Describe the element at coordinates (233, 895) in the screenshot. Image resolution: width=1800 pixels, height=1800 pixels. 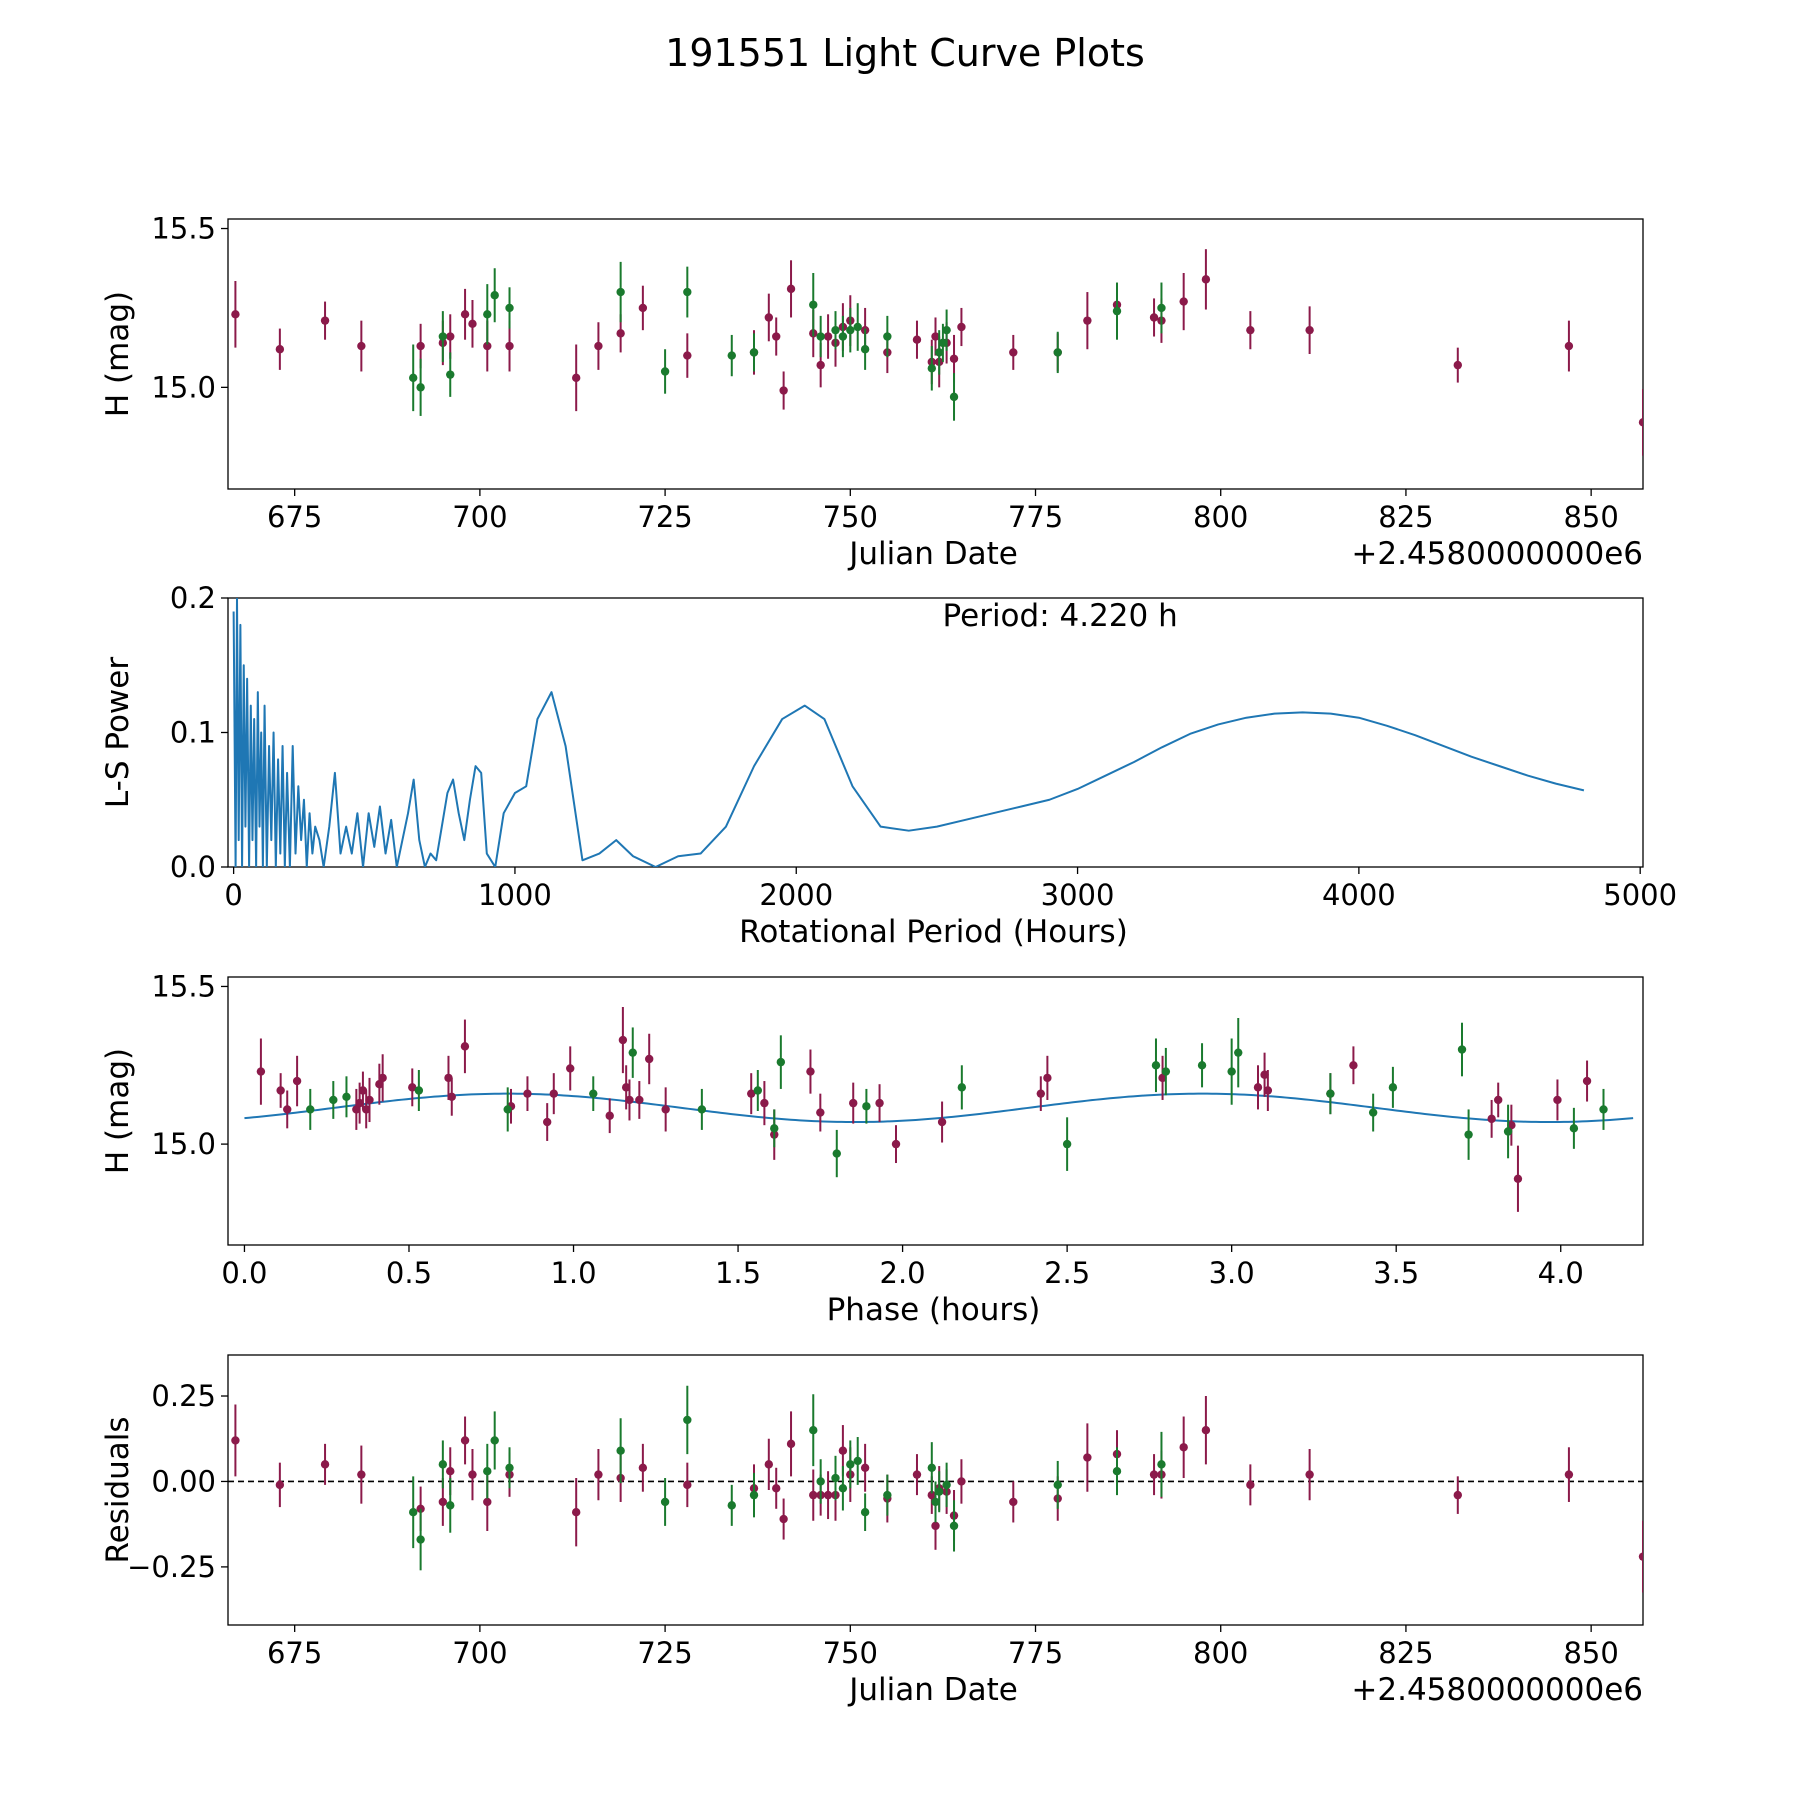
I see `periodogram-xtick-label: 0` at that location.